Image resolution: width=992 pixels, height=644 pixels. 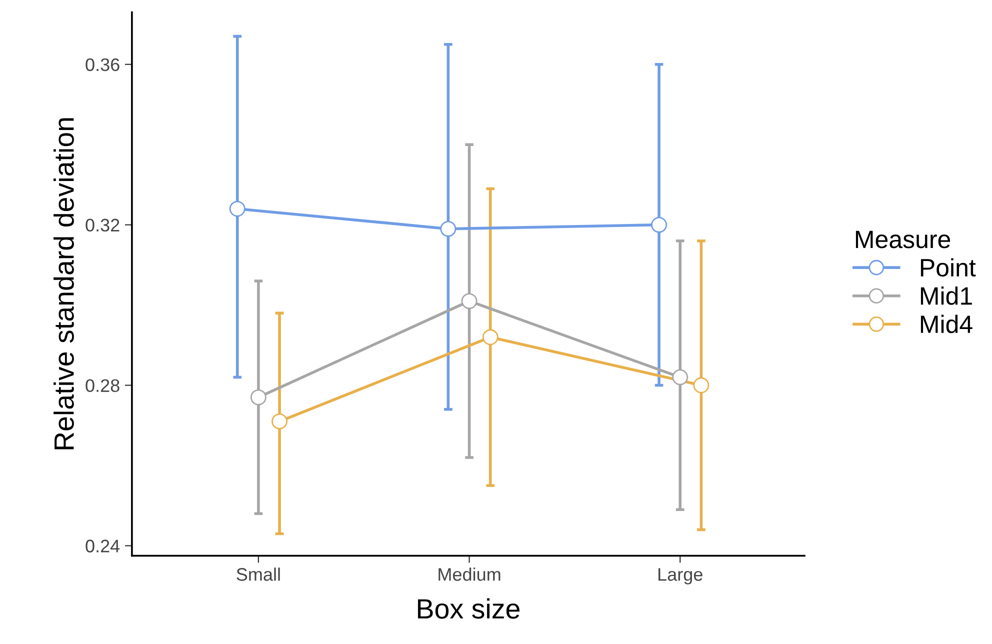 I want to click on legend-label: Mid1, so click(x=946, y=295).